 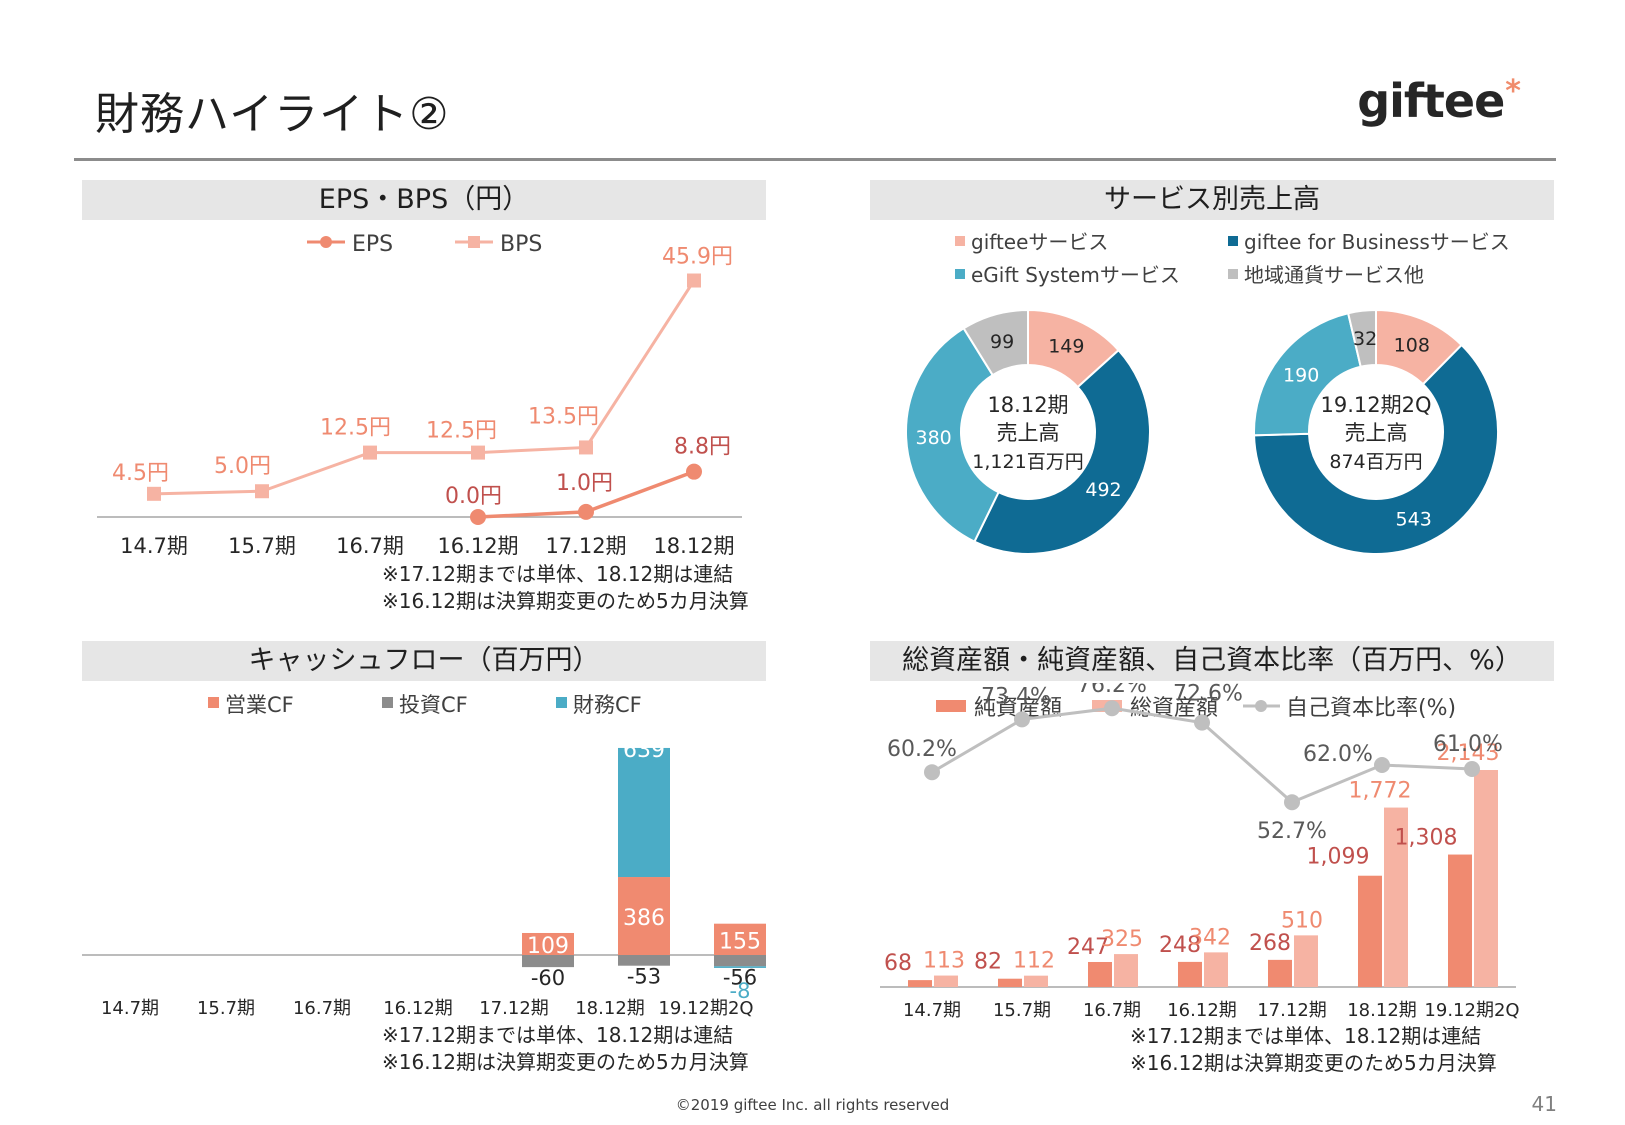 What do you see at coordinates (702, 447) in the screenshot?
I see `eps-data-label: 8.8円` at bounding box center [702, 447].